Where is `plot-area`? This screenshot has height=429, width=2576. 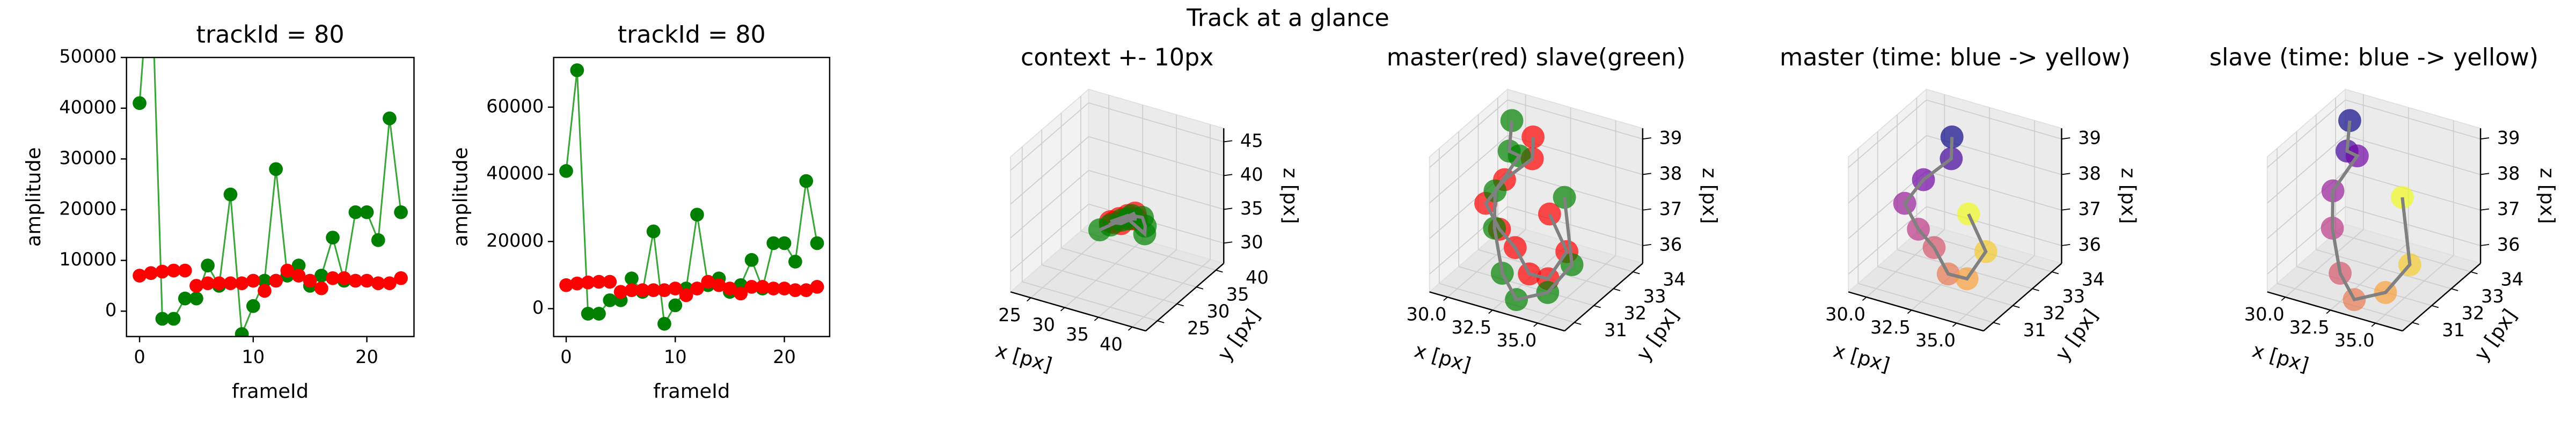 plot-area is located at coordinates (270, 197).